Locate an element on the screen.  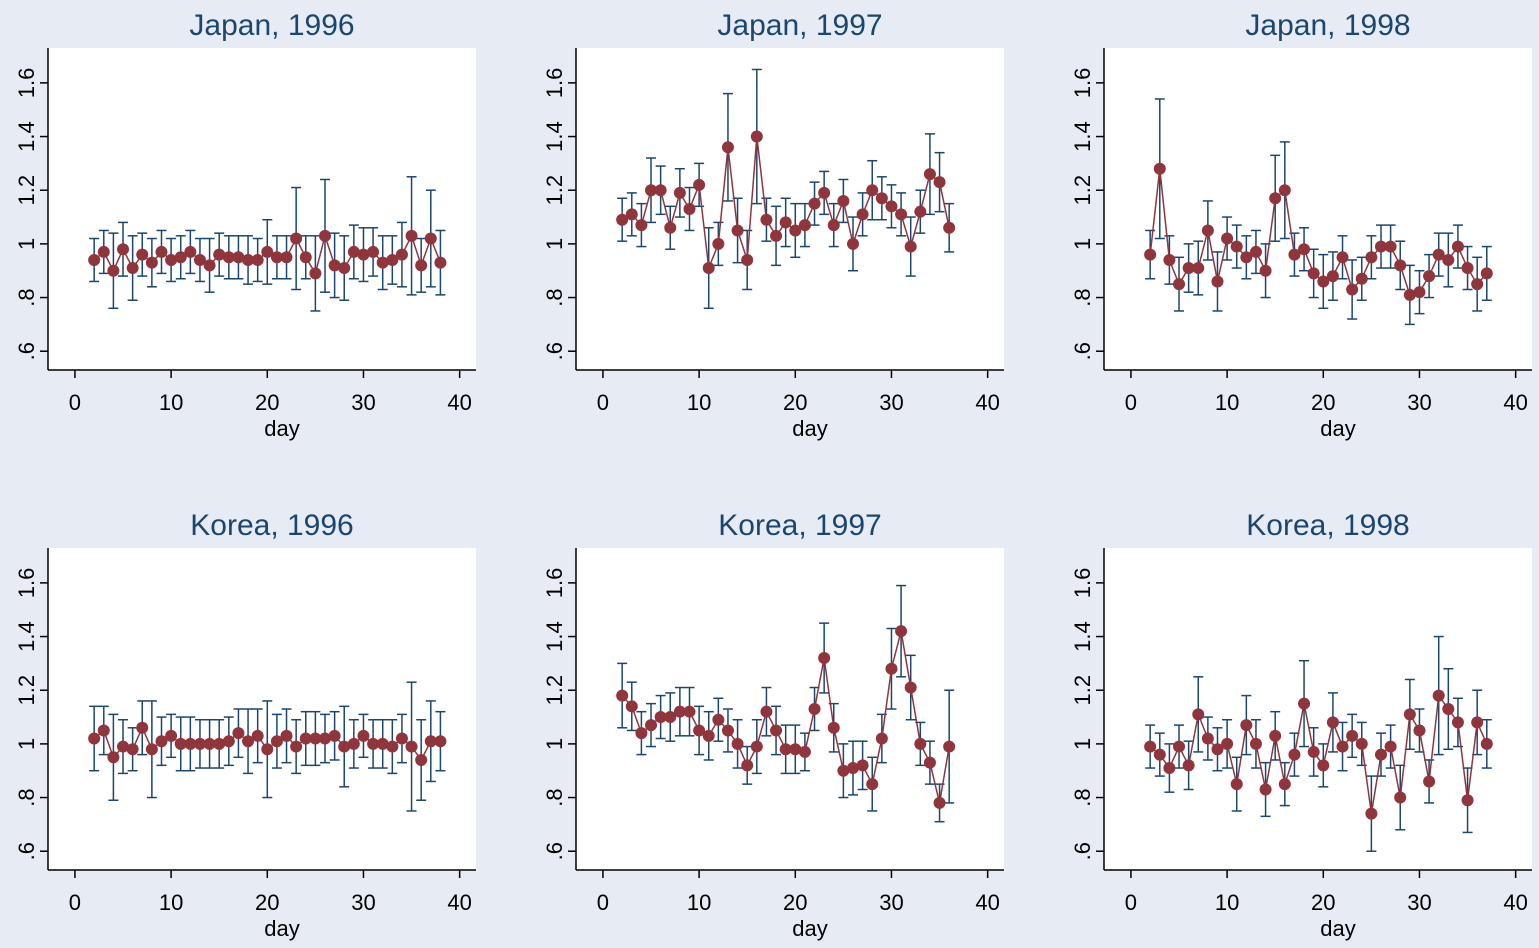
x-tick-label: 40 is located at coordinates (1515, 902).